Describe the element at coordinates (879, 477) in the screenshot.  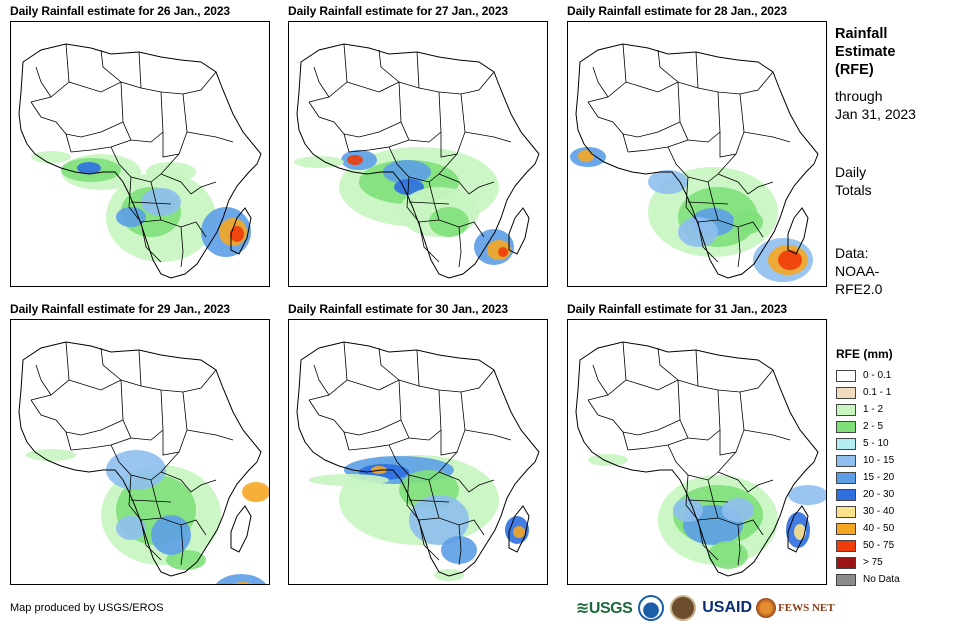
I see `legend-label: 15 - 20` at that location.